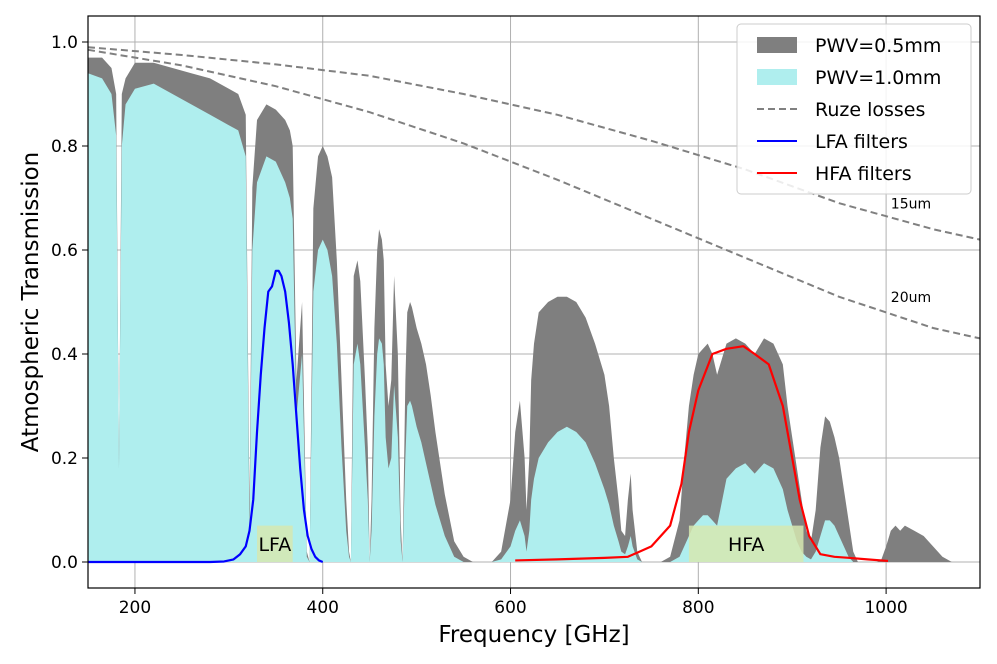 Image resolution: width=997 pixels, height=664 pixels. Describe the element at coordinates (878, 78) in the screenshot. I see `legend-label-pwv-1-0mm: PWV=1.0mm` at that location.